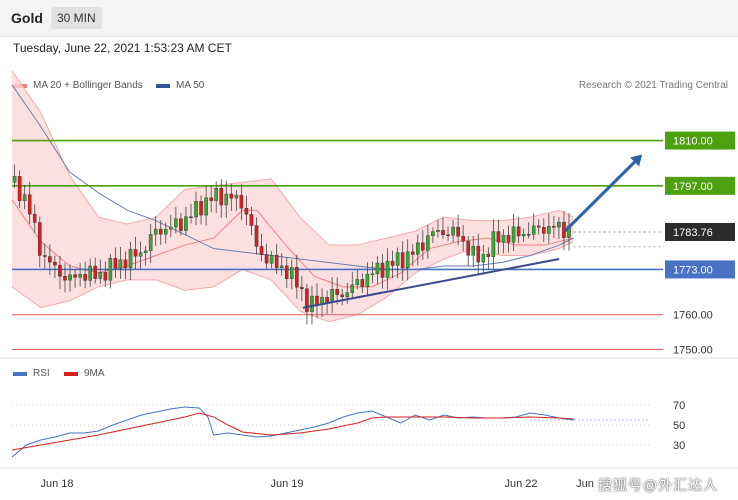 Image resolution: width=738 pixels, height=500 pixels. I want to click on level-support-1750.00: 1750.00, so click(362, 351).